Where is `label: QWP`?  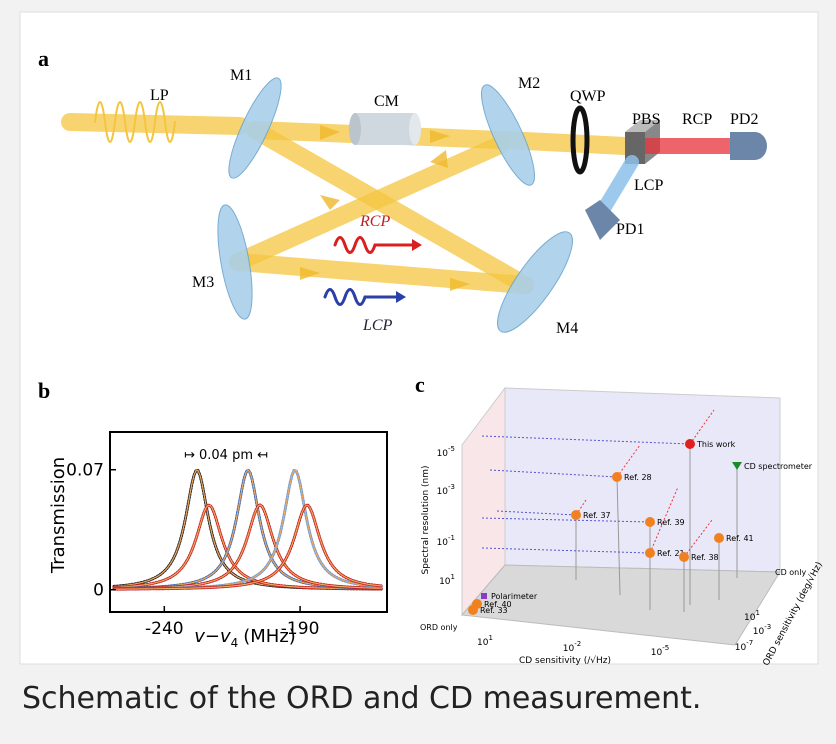 label: QWP is located at coordinates (588, 96).